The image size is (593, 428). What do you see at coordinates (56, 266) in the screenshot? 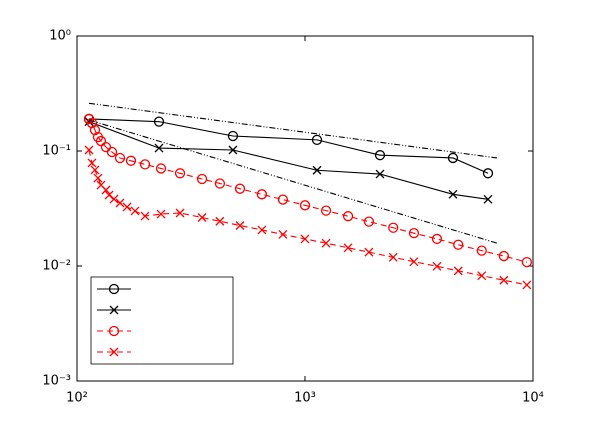
I see `y-tick-label: 10⁻²` at bounding box center [56, 266].